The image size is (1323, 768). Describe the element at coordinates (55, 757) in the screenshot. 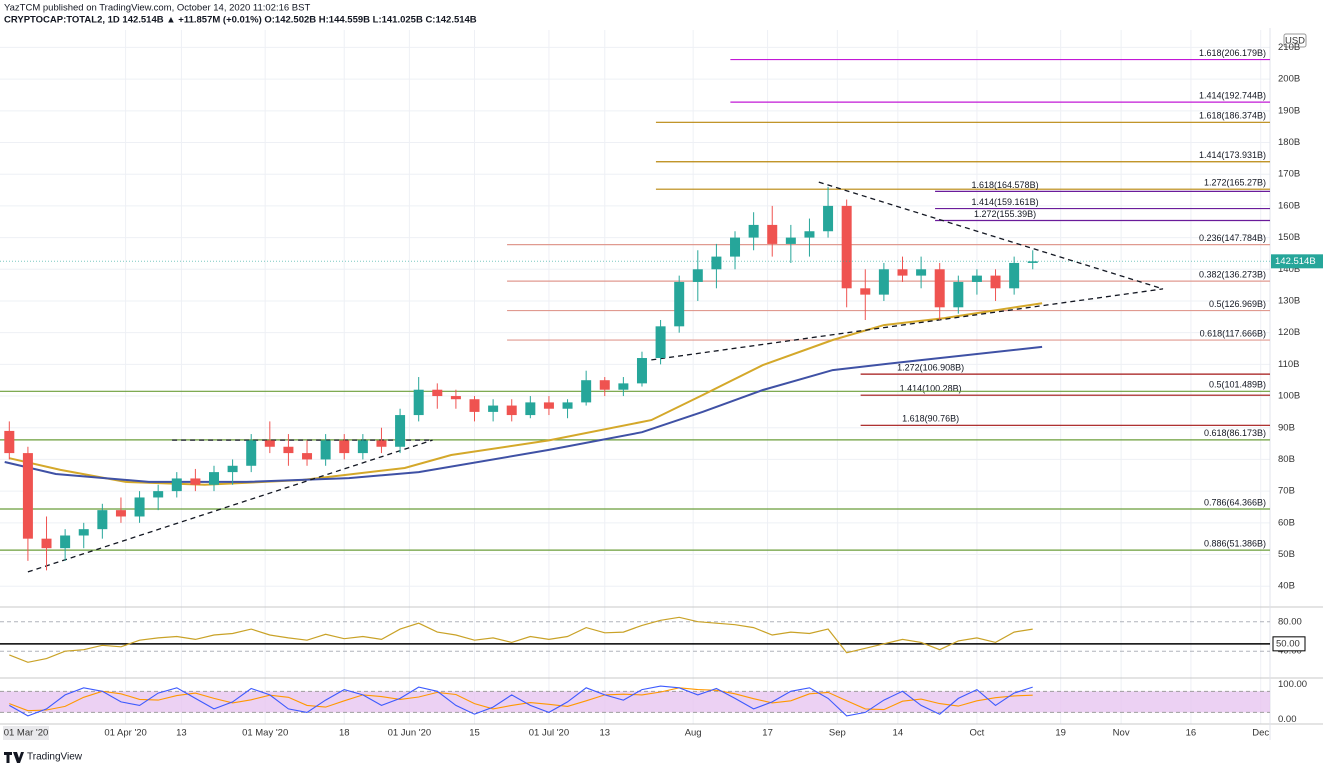

I see `brand: TradingView` at that location.